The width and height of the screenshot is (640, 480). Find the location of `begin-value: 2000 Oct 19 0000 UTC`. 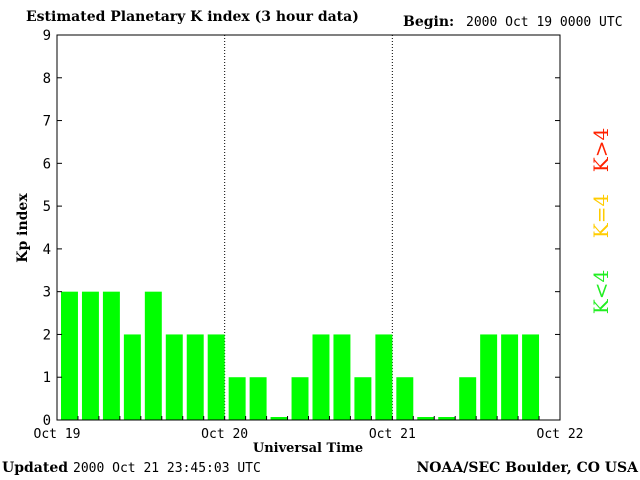

begin-value: 2000 Oct 19 0000 UTC is located at coordinates (544, 22).